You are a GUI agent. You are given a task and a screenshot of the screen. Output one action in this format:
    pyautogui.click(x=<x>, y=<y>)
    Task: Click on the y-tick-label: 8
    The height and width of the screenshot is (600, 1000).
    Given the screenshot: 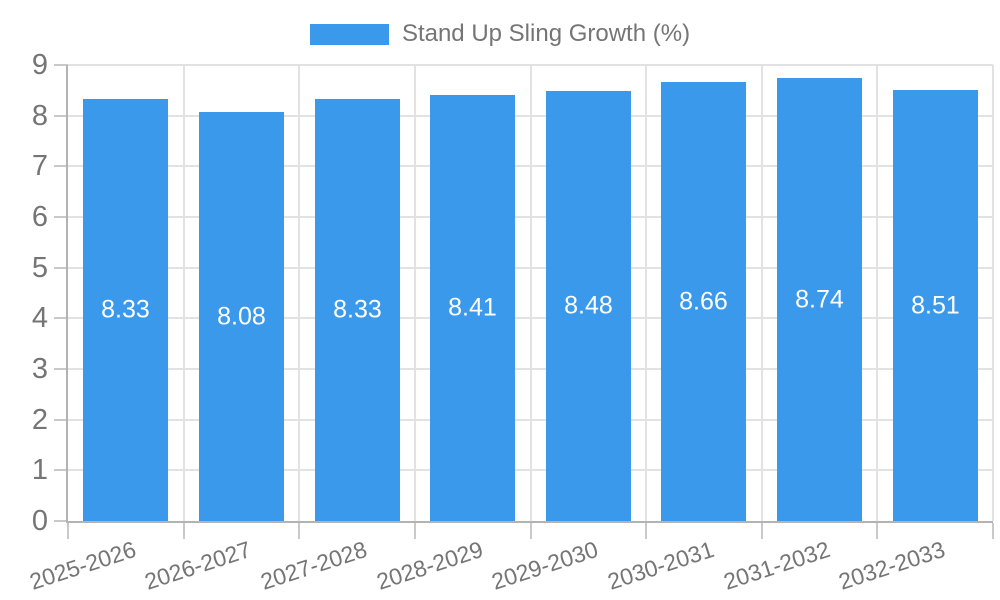 What is the action you would take?
    pyautogui.click(x=39, y=116)
    